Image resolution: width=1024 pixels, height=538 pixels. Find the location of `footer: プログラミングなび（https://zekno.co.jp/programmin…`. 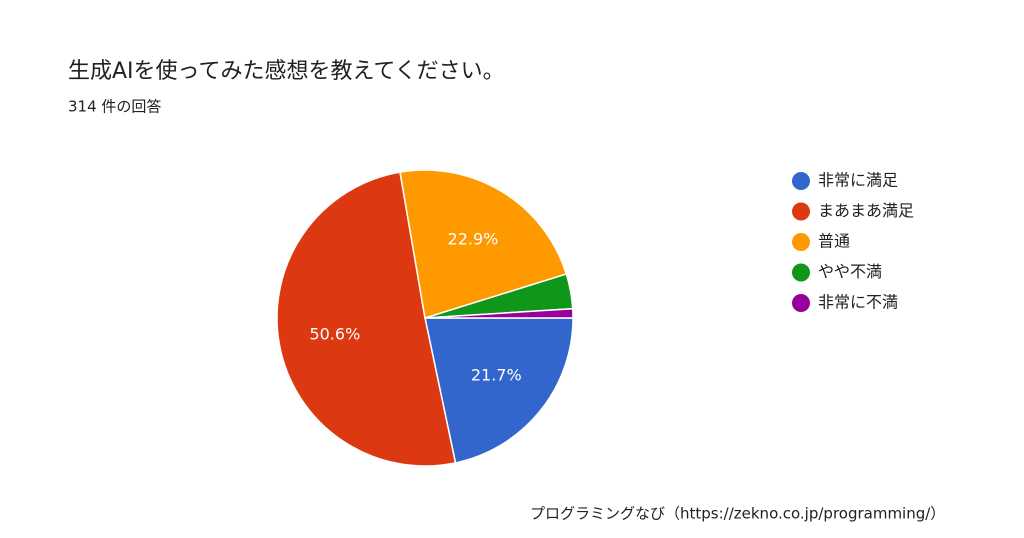

footer: プログラミングなび（https://zekno.co.jp/programmin… is located at coordinates (737, 514).